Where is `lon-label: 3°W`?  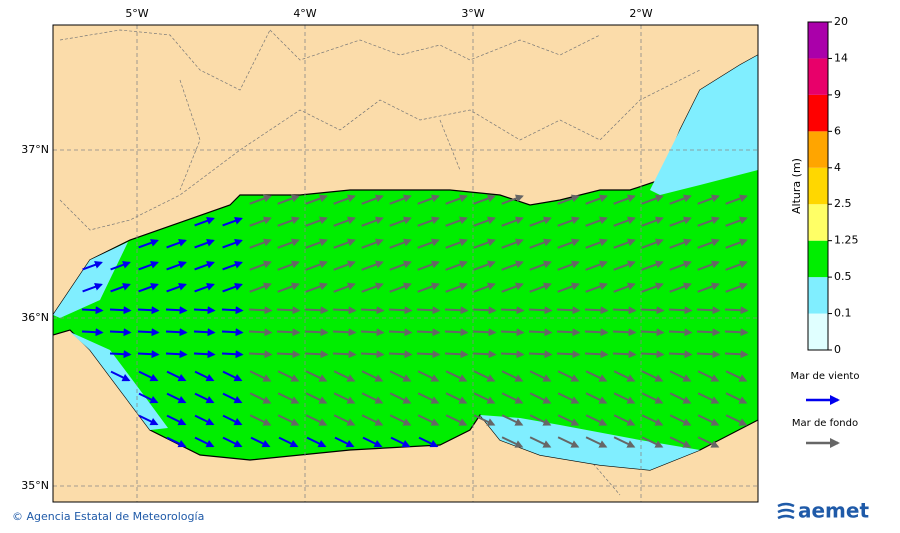 lon-label: 3°W is located at coordinates (472, 13).